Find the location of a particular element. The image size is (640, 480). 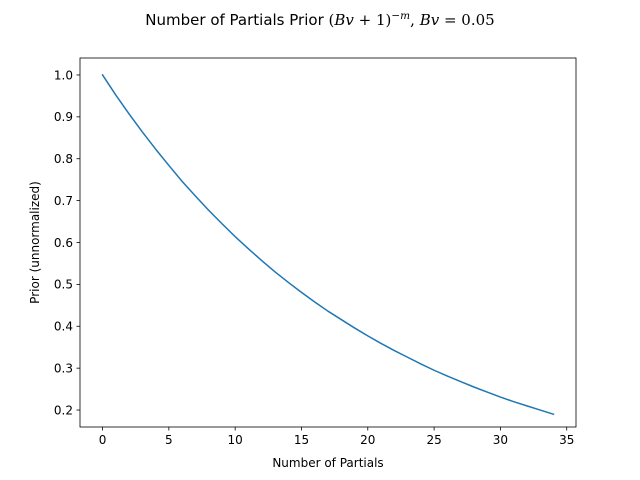

title-exponent: −m is located at coordinates (400, 16).